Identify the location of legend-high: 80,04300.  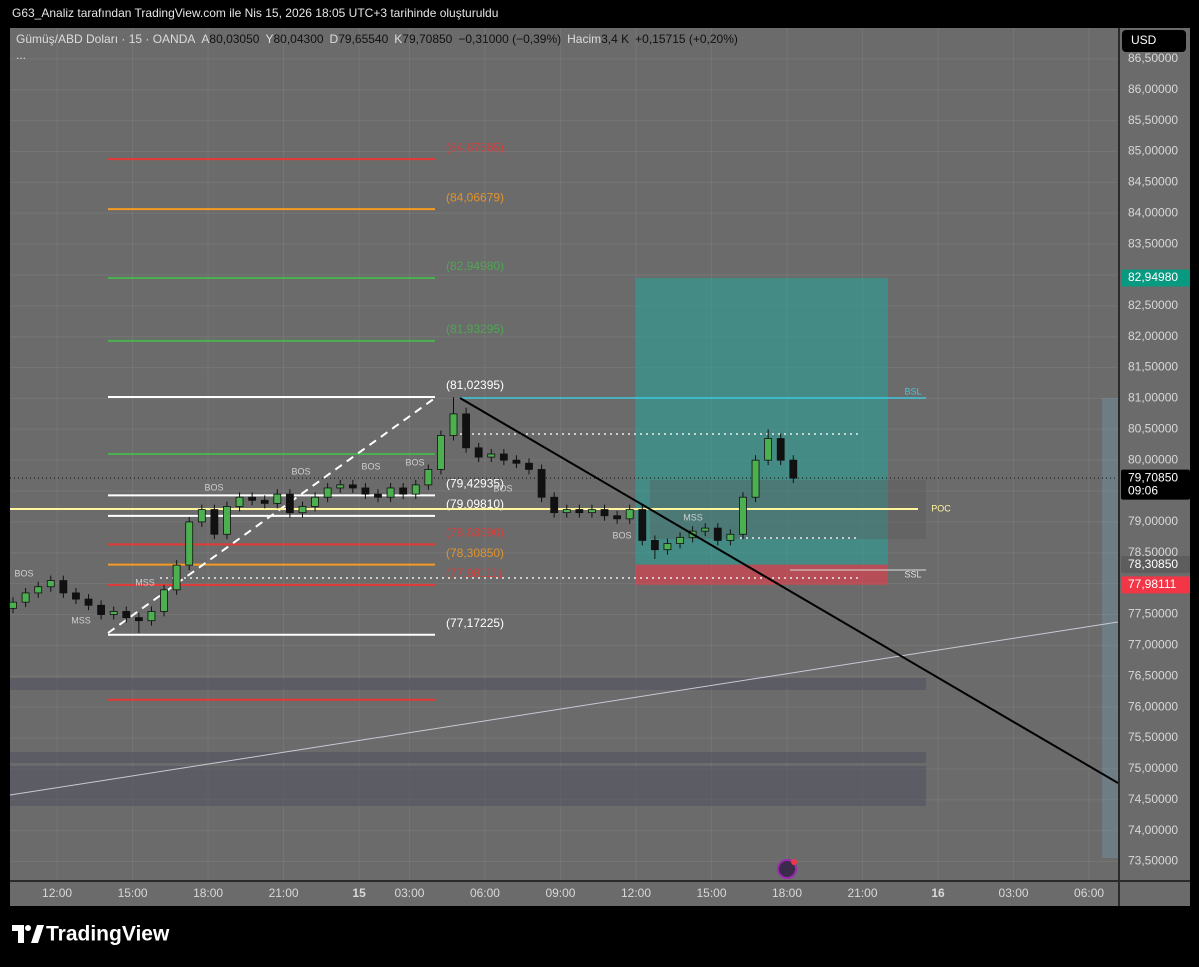
(298, 39).